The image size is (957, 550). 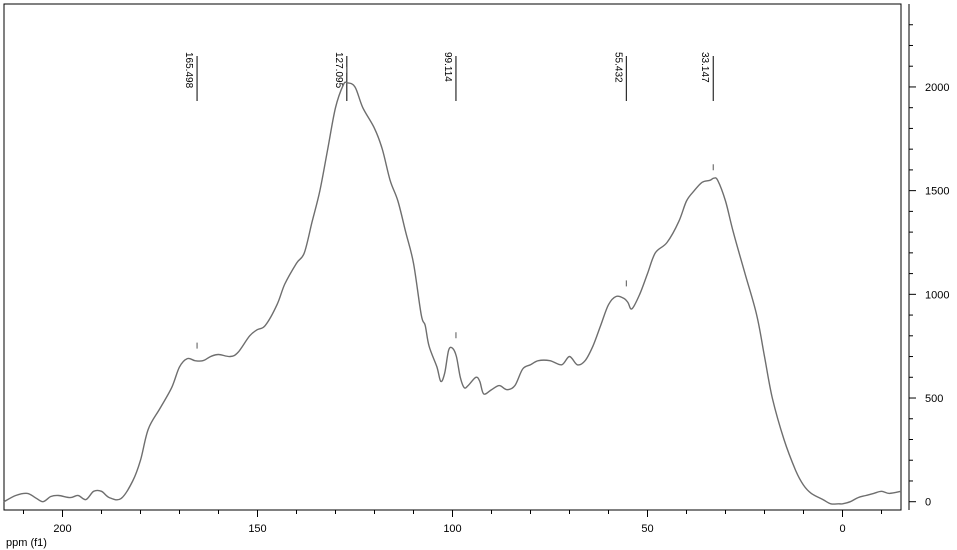 I want to click on y-tick-label: 1500, so click(x=937, y=192).